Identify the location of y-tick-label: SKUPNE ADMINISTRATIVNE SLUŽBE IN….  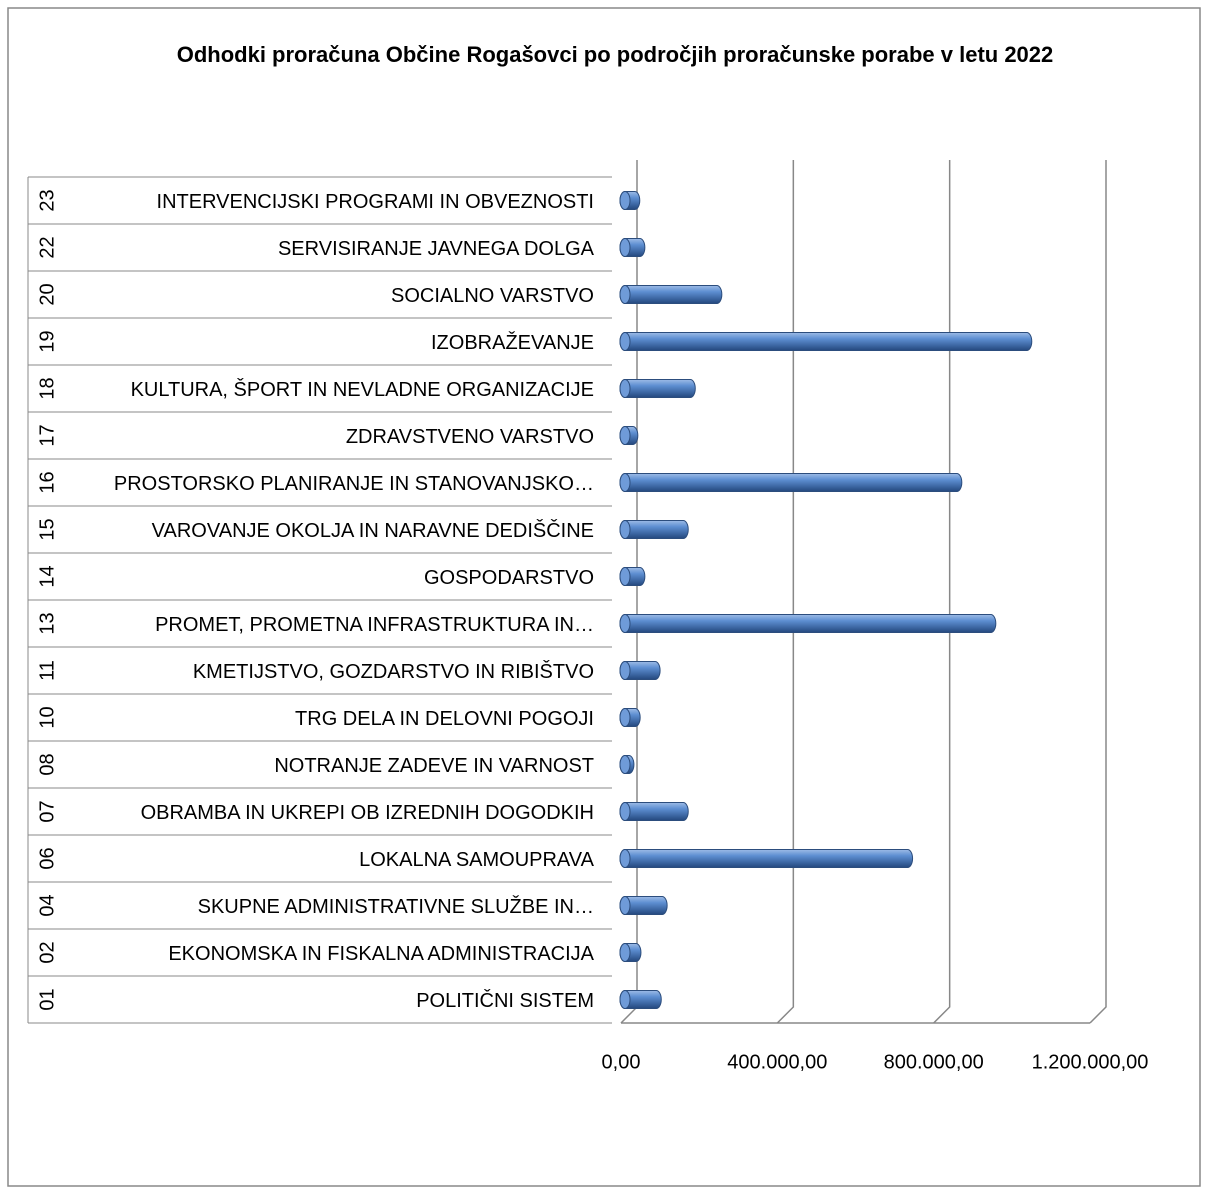
(396, 906).